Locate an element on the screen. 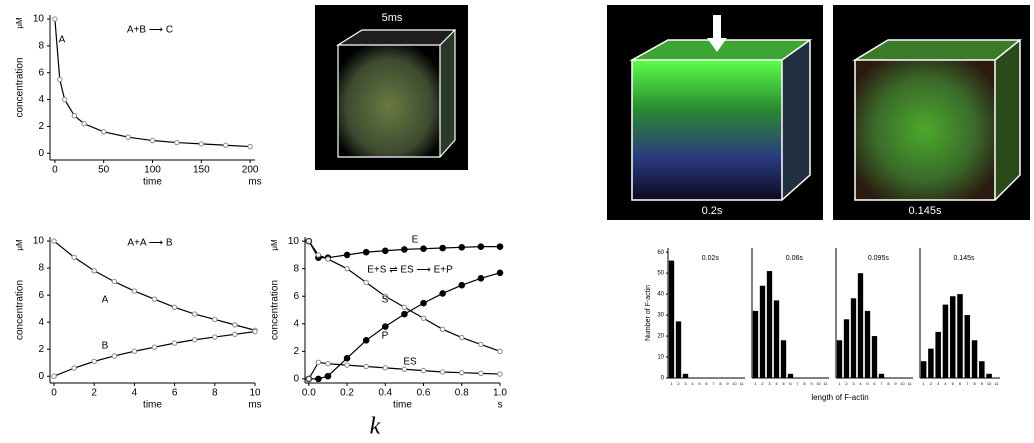 The height and width of the screenshot is (443, 1034). x-tick-label: 4 is located at coordinates (776, 383).